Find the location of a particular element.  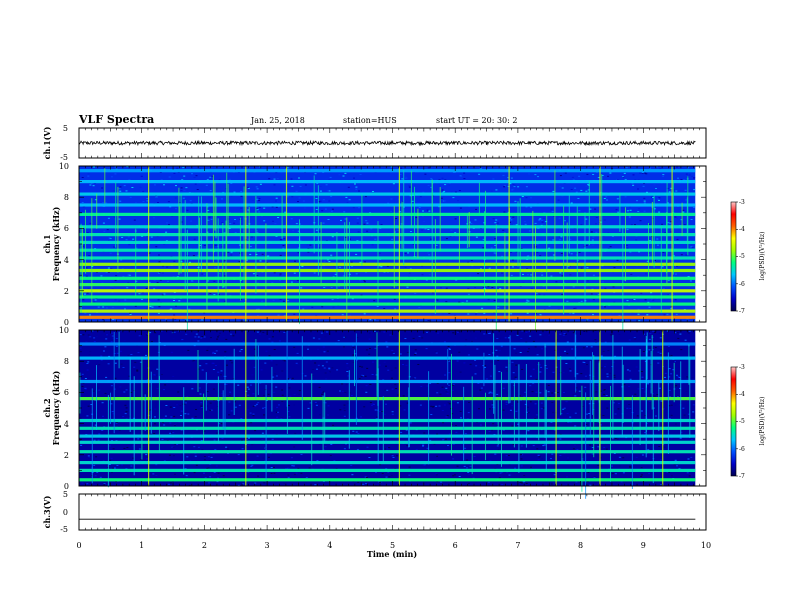

frequency-band is located at coordinates (387, 291).